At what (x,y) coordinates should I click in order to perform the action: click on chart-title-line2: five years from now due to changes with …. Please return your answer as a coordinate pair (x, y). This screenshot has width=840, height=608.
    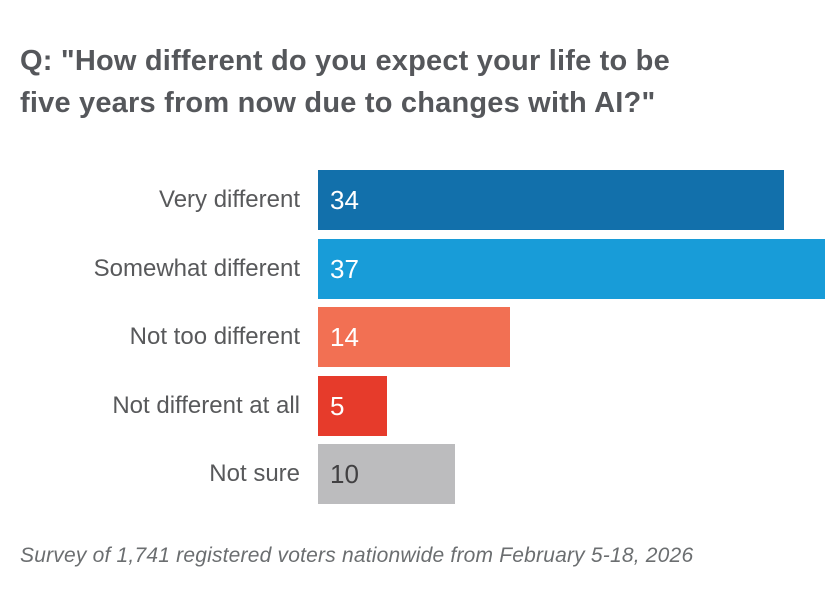
    Looking at the image, I should click on (338, 103).